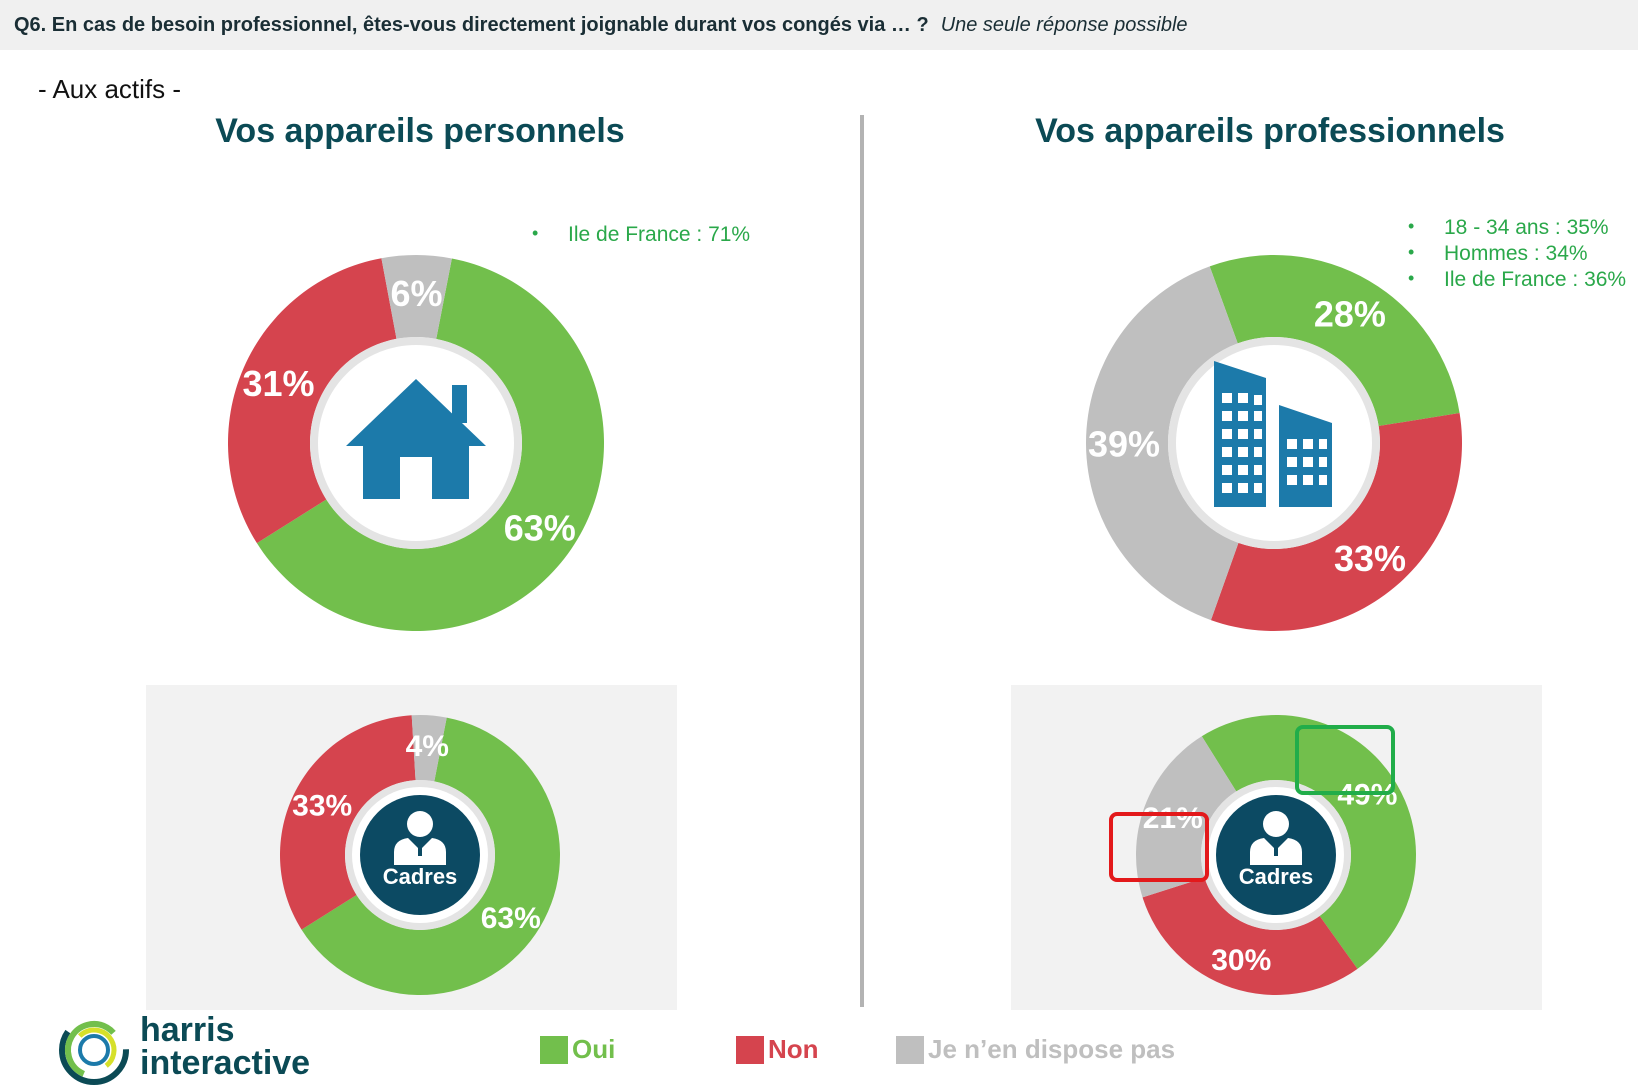 This screenshot has width=1638, height=1092. Describe the element at coordinates (1241, 960) in the screenshot. I see `slice-non-label: 30%` at that location.